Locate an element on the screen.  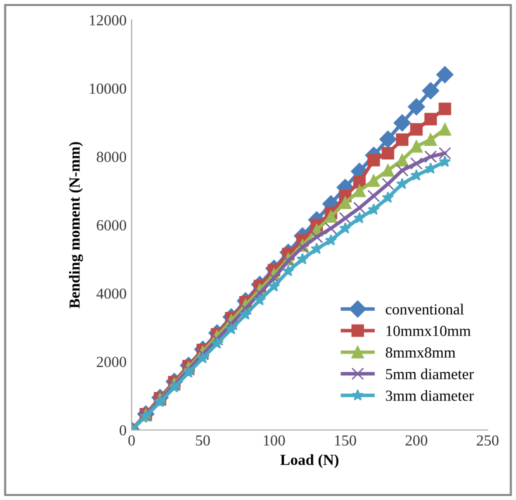
y-tick-label: 0 is located at coordinates (123, 430).